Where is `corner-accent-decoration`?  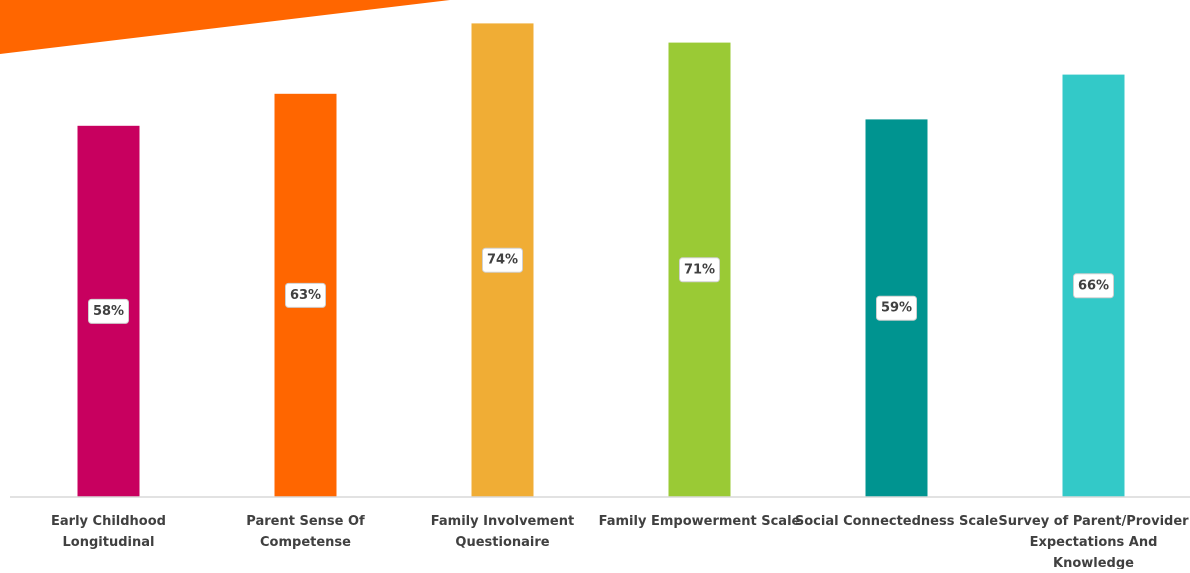
corner-accent-decoration is located at coordinates (225, 27).